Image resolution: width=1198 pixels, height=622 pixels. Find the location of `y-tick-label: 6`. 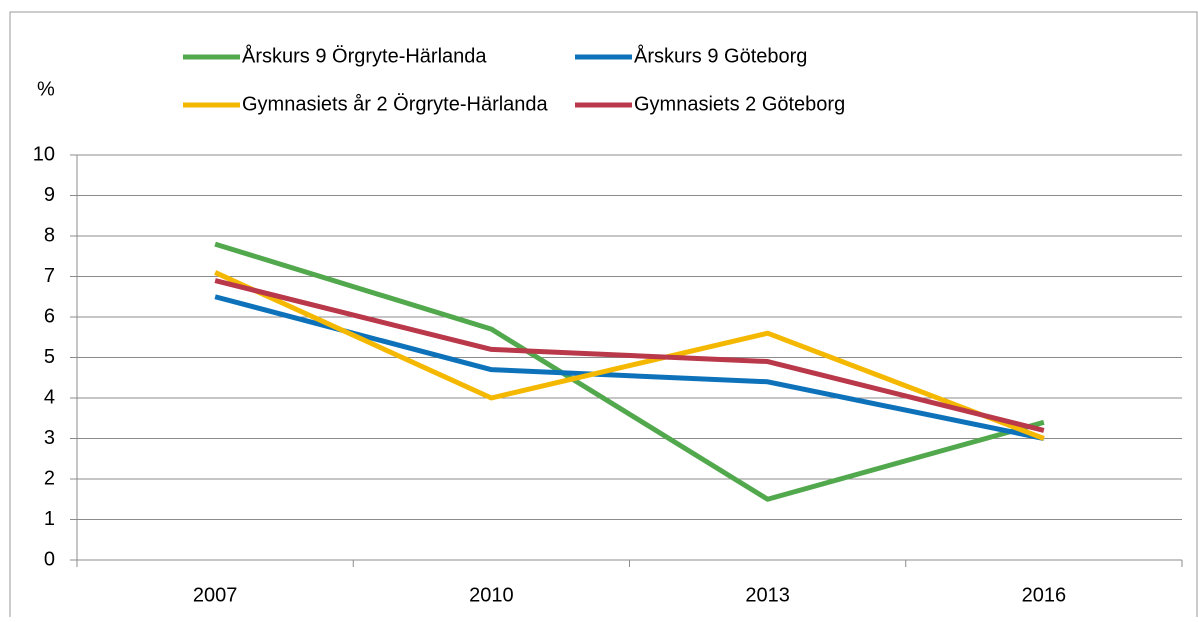

y-tick-label: 6 is located at coordinates (49, 316).